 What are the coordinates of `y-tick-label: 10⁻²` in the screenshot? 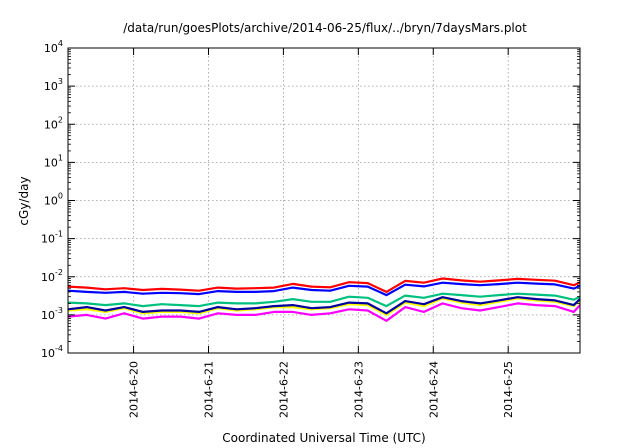 It's located at (52, 276).